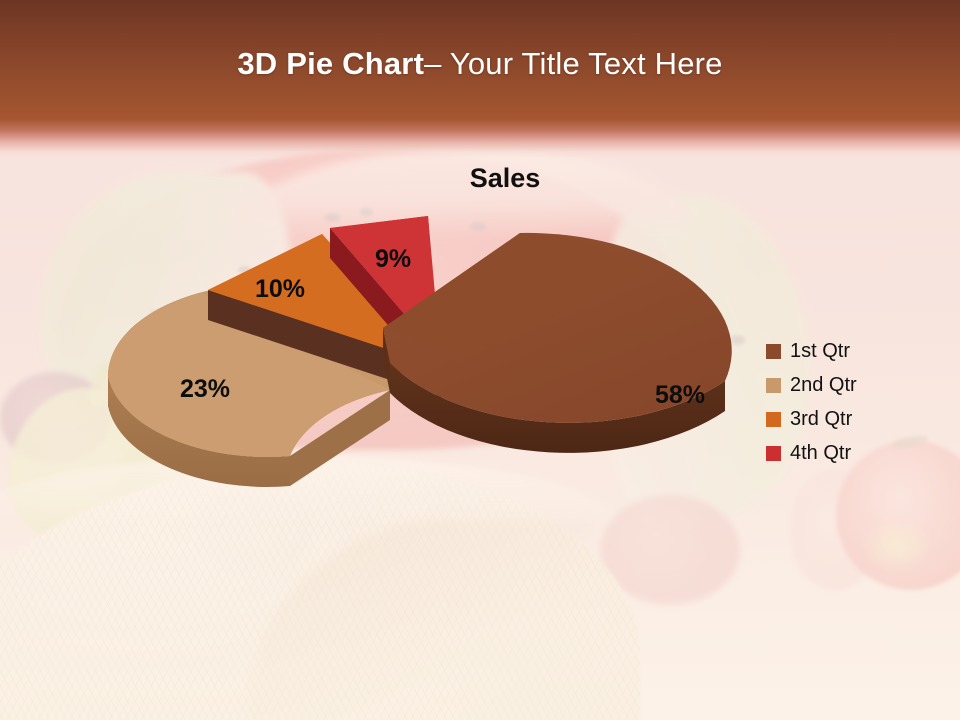  Describe the element at coordinates (205, 389) in the screenshot. I see `data-label-2nd-qtr: 23%` at that location.